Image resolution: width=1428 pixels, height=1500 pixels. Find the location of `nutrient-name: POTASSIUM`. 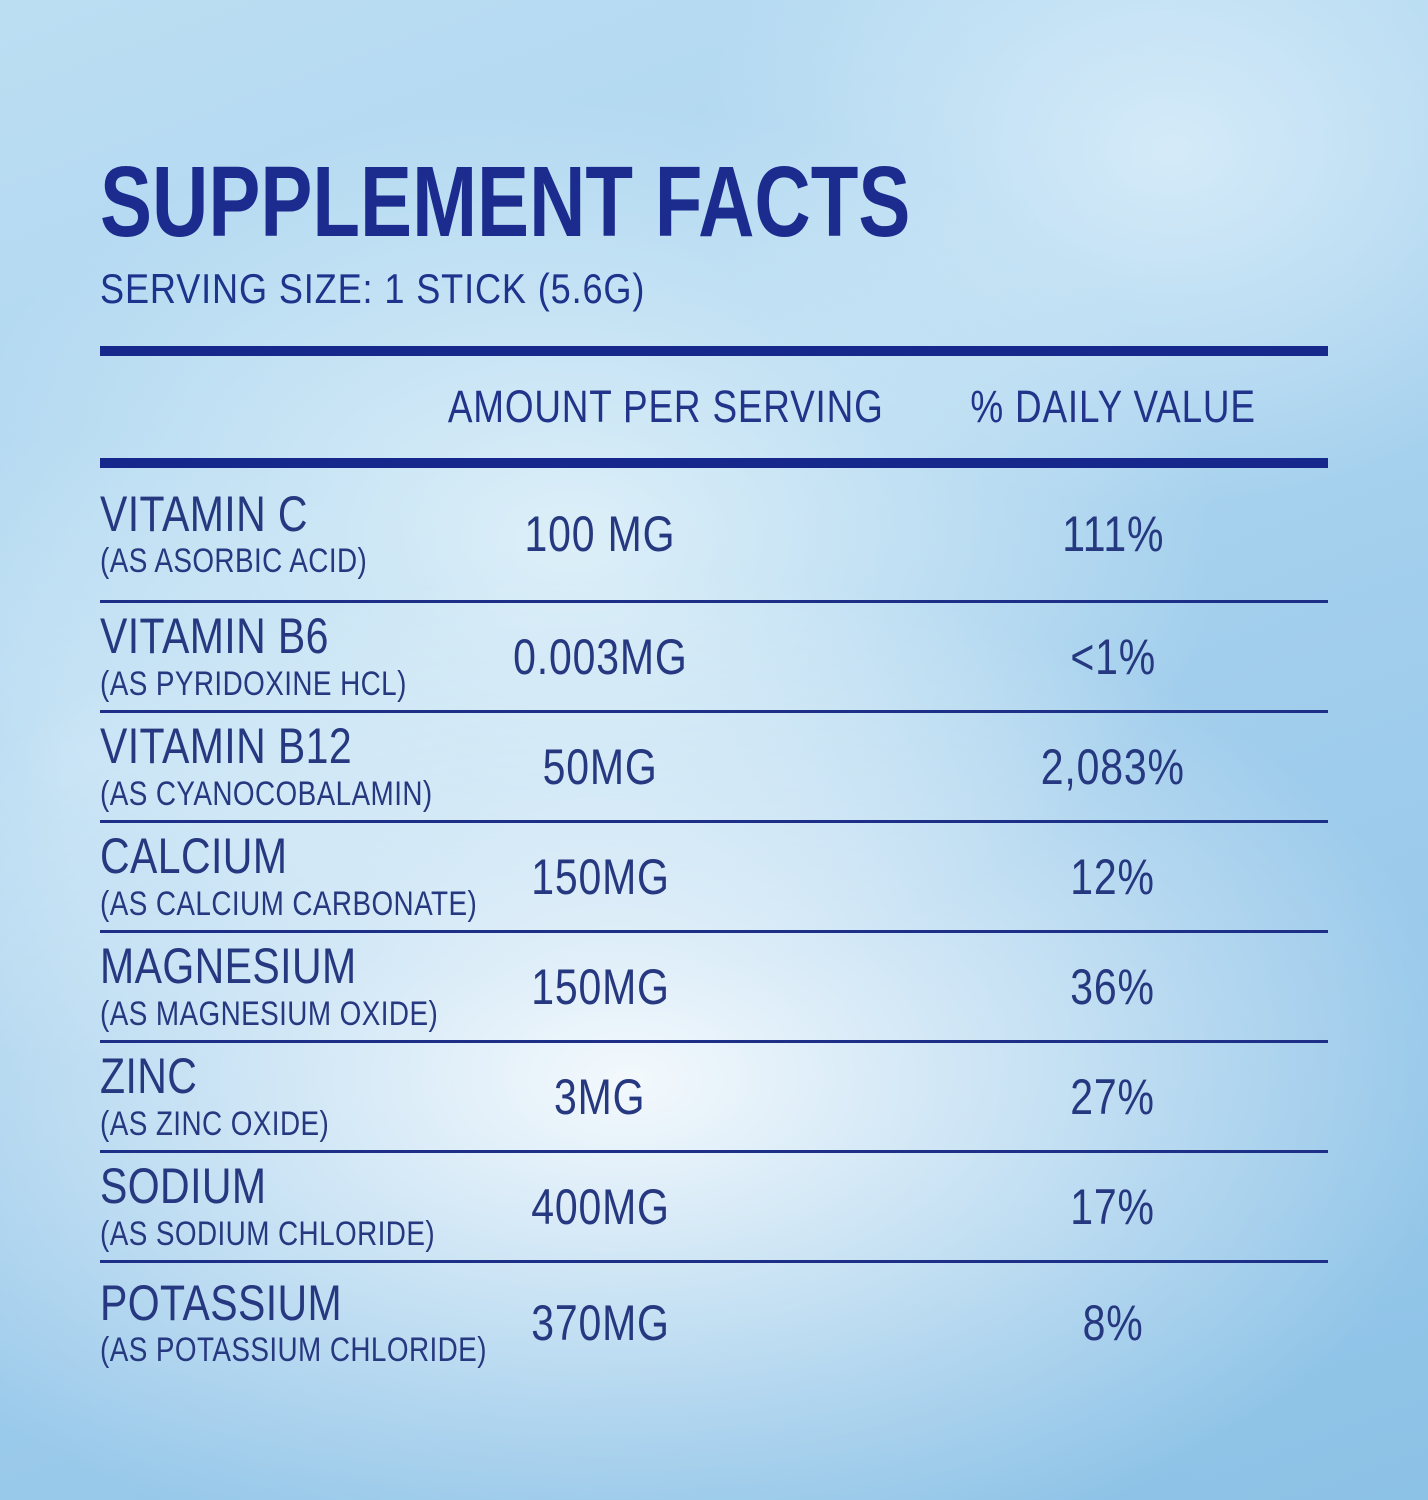

nutrient-name: POTASSIUM is located at coordinates (221, 1302).